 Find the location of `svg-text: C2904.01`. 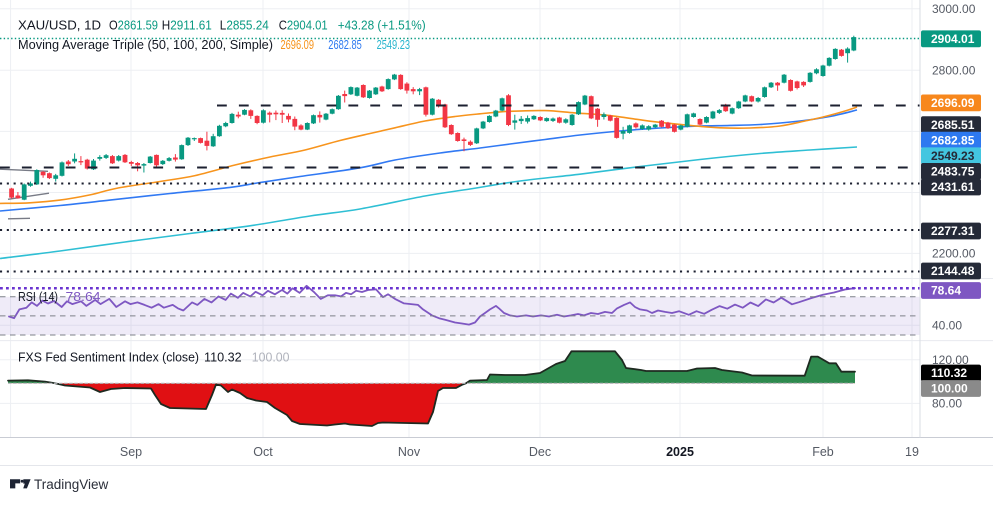

svg-text: C2904.01 is located at coordinates (303, 24).